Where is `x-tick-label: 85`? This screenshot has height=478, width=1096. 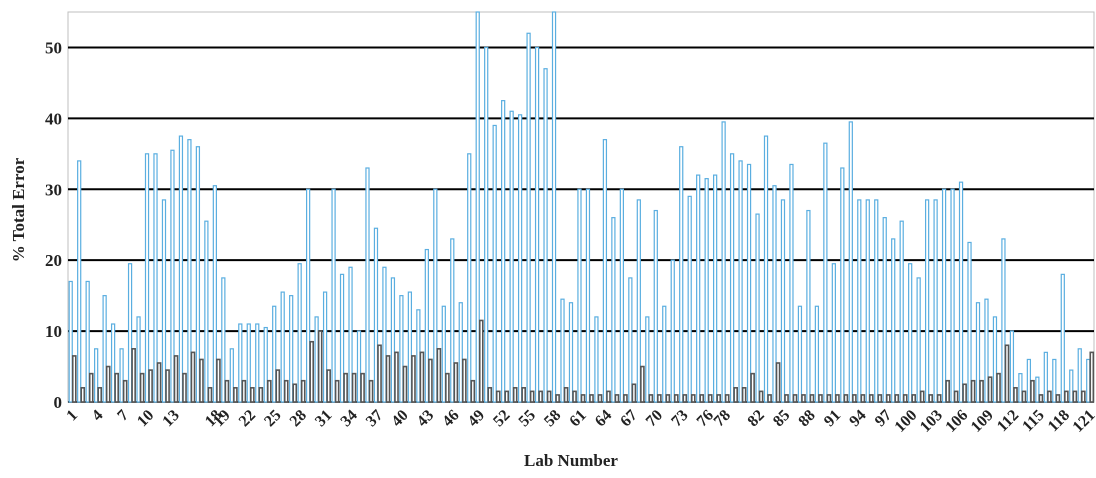
x-tick-label: 85 is located at coordinates (781, 418).